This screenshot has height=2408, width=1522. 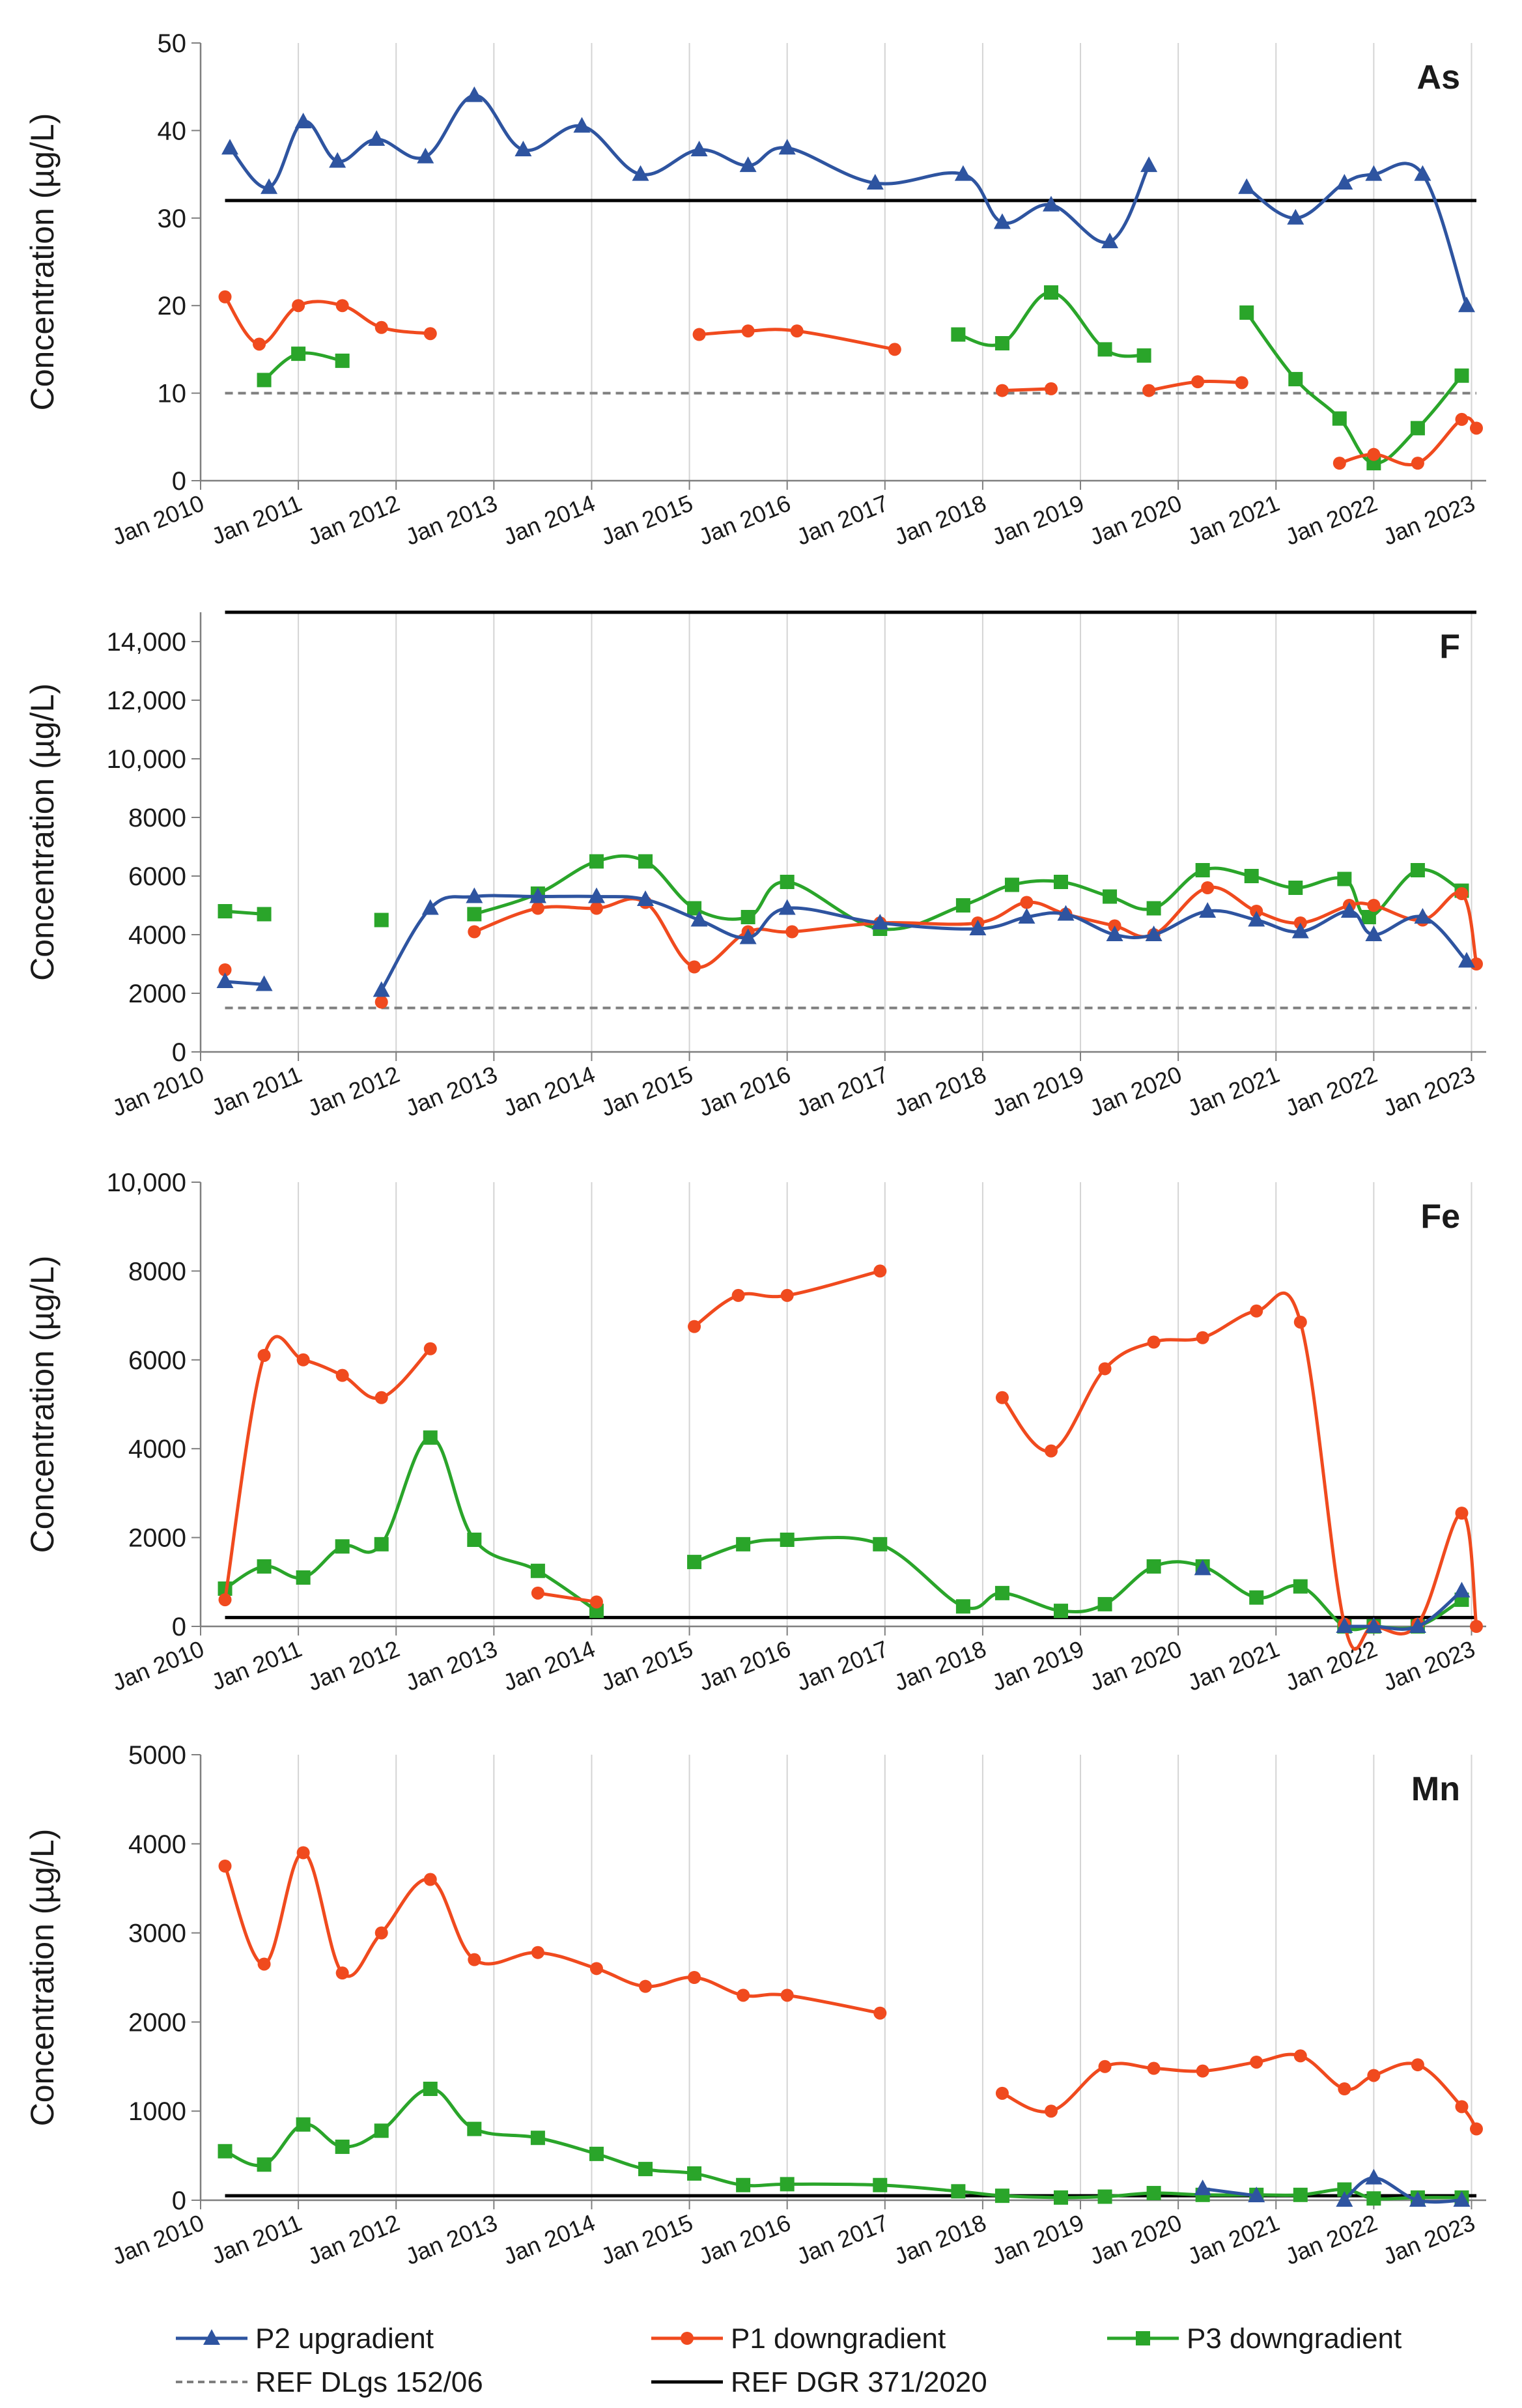 I want to click on legend-label: REF DGR 371/2020, so click(x=859, y=2382).